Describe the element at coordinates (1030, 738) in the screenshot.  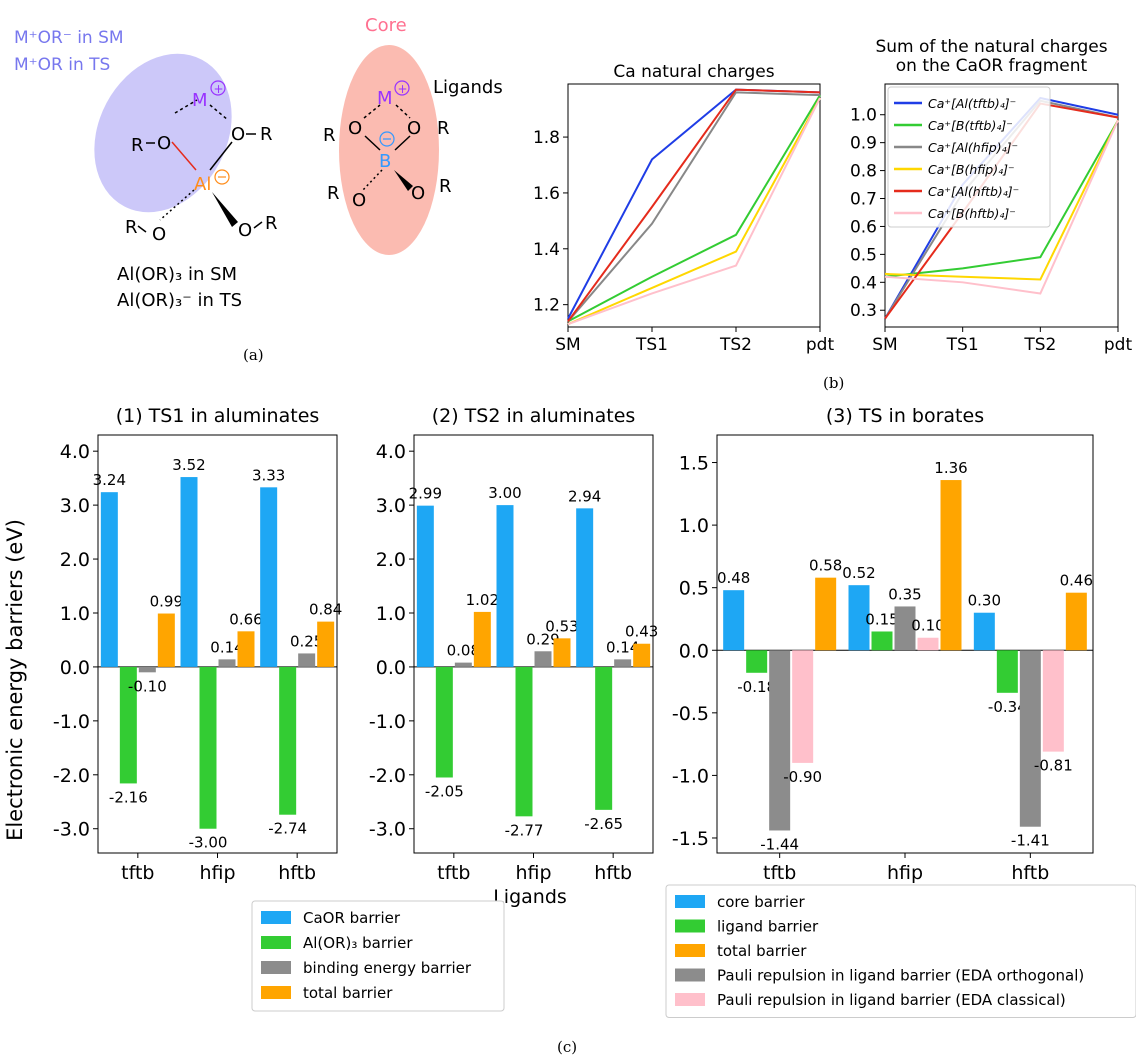
I see `bar-hftb-pauli-repulsion-in-ligand-barrier-eda-orthogonal` at that location.